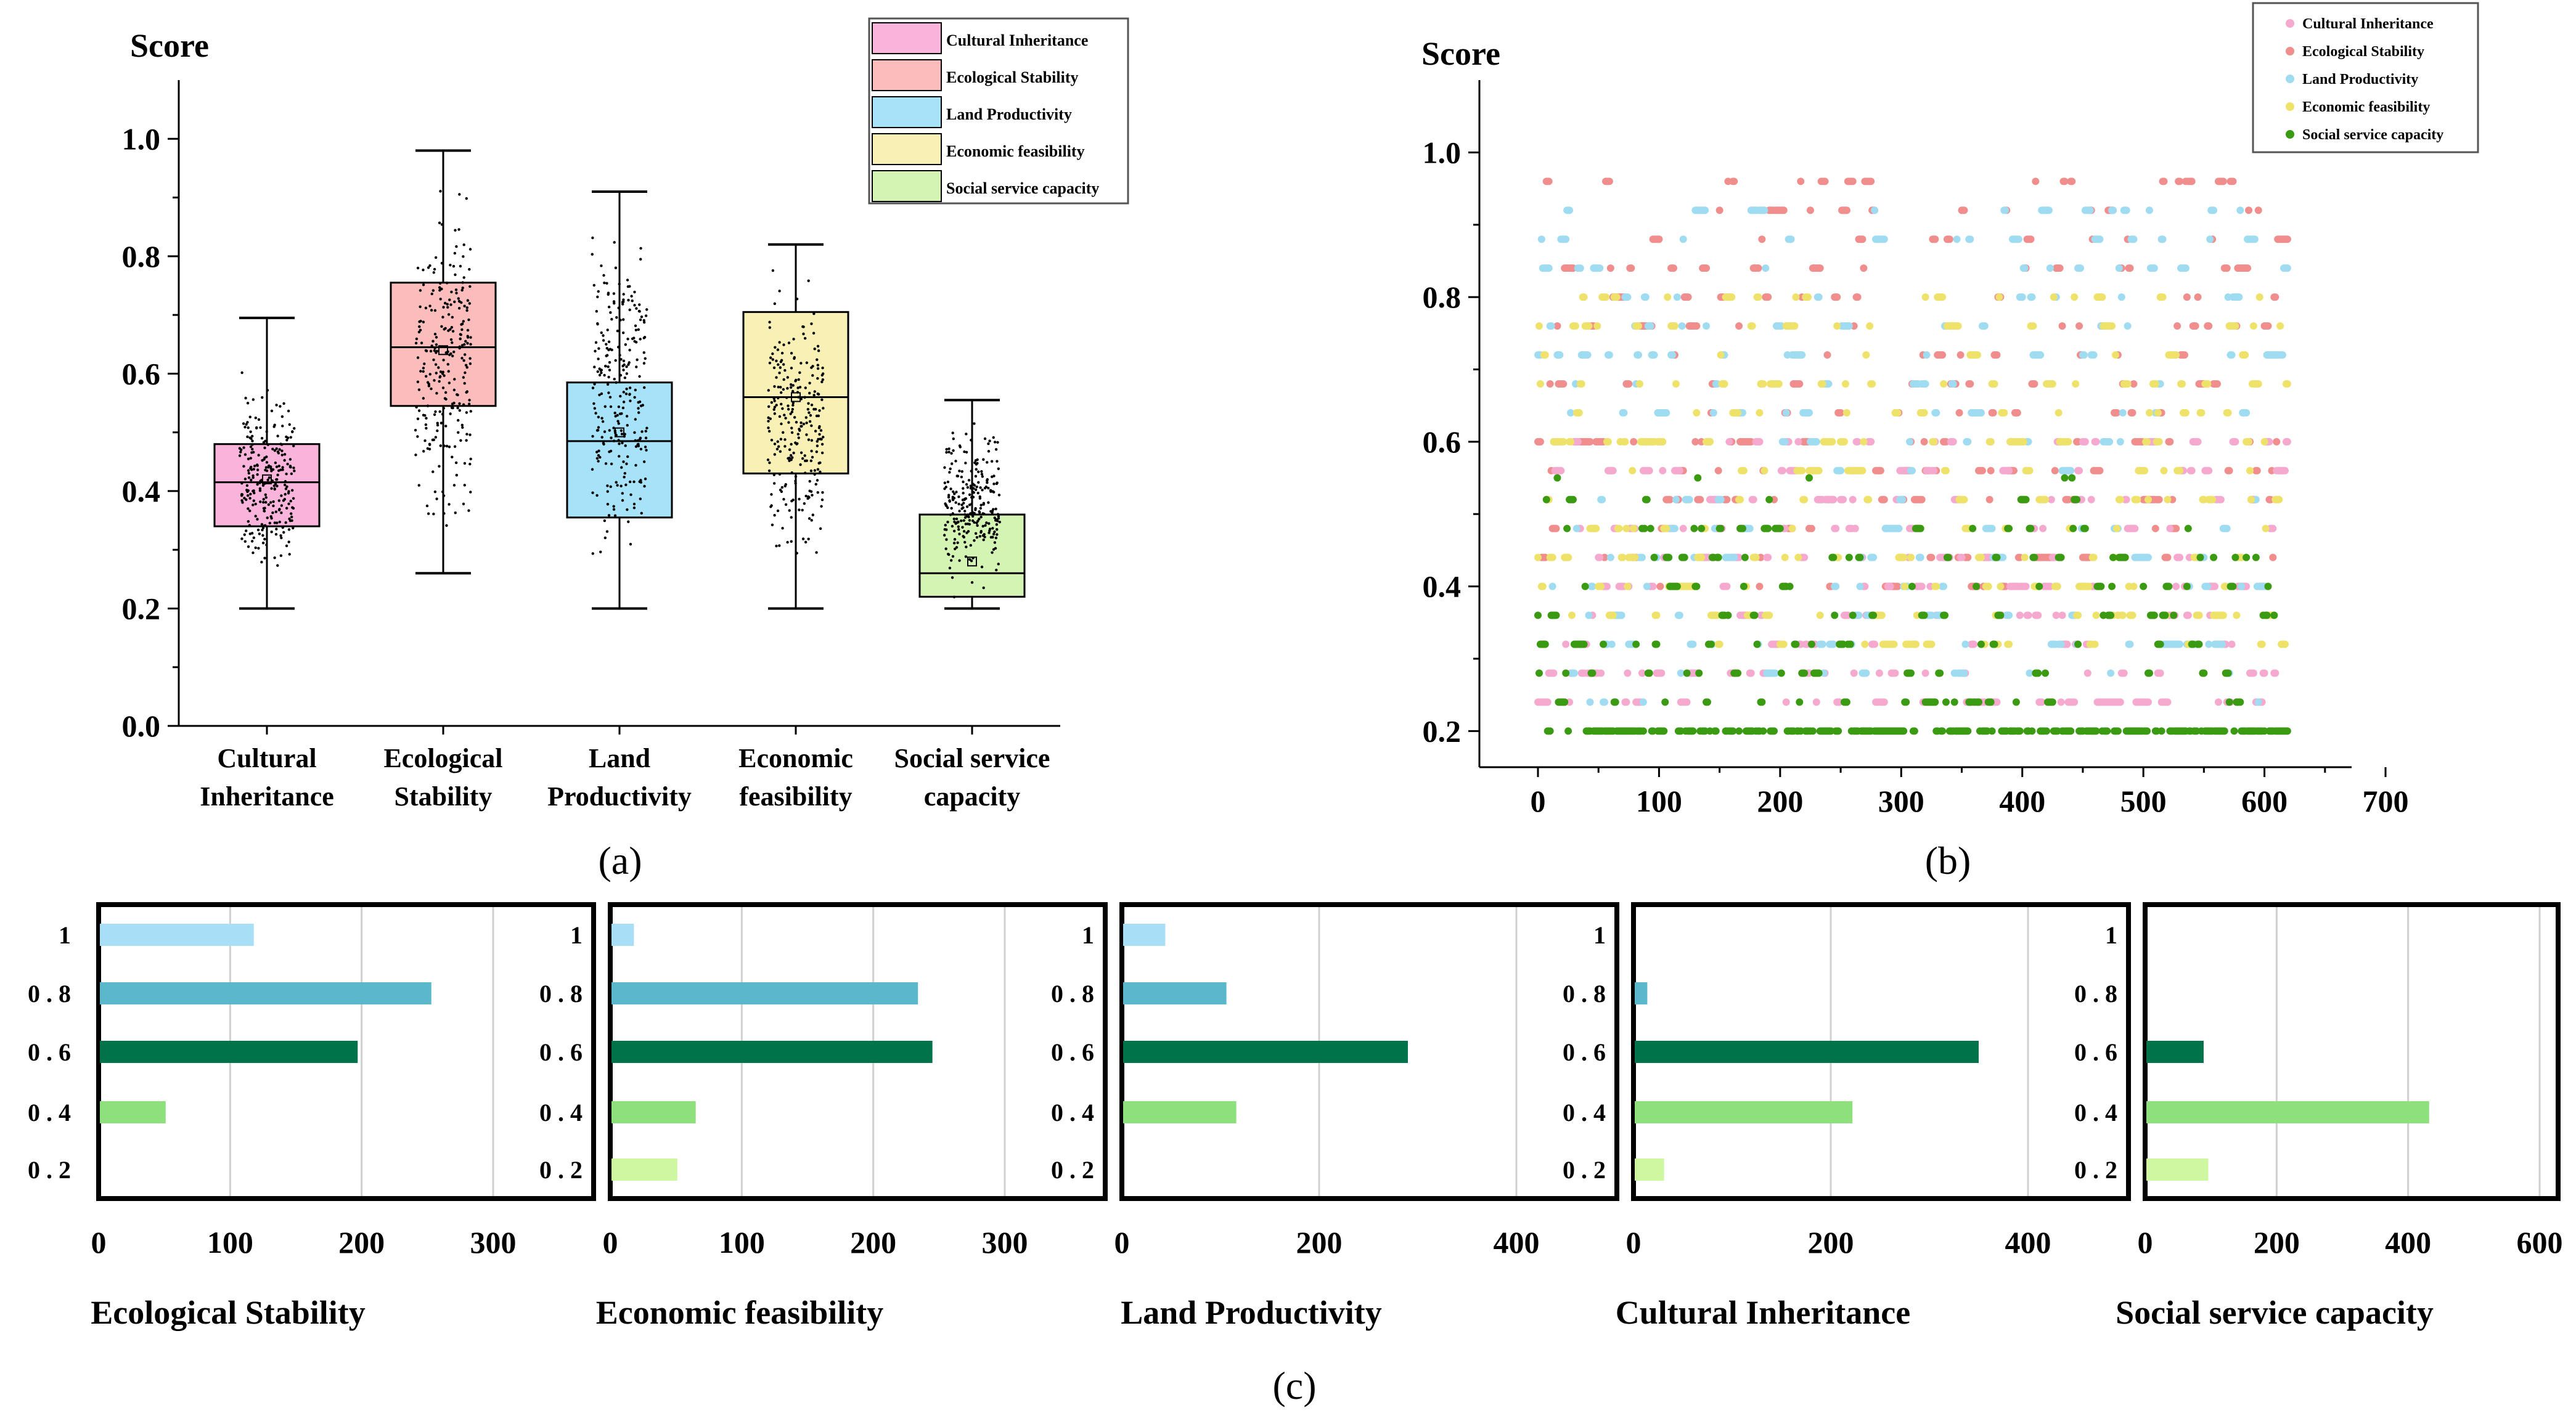 Image resolution: width=2576 pixels, height=1421 pixels. Describe the element at coordinates (1744, 1112) in the screenshot. I see `bar` at that location.